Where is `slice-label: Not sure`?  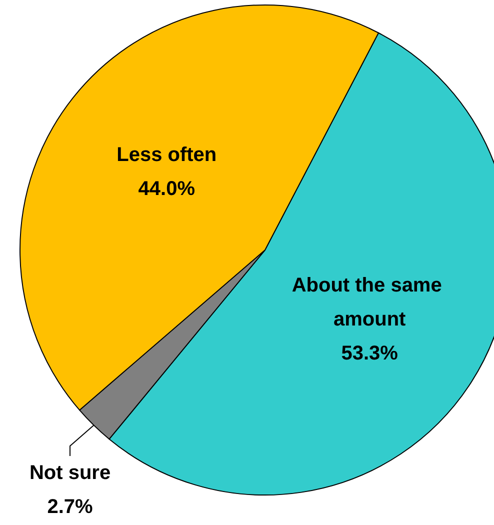
slice-label: Not sure is located at coordinates (70, 473).